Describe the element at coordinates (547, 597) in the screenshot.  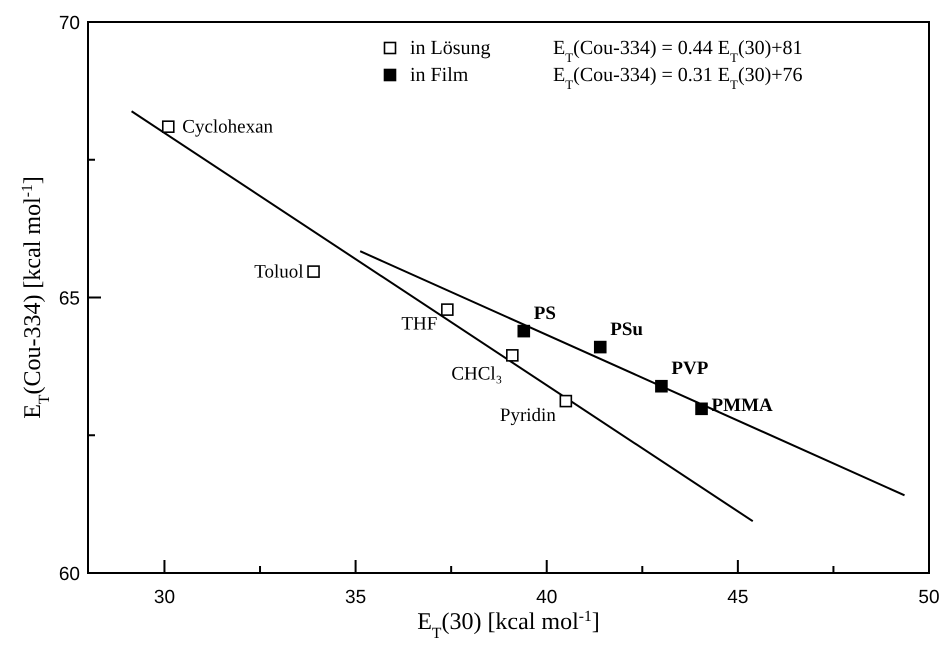
I see `x-tick-label: 40` at that location.